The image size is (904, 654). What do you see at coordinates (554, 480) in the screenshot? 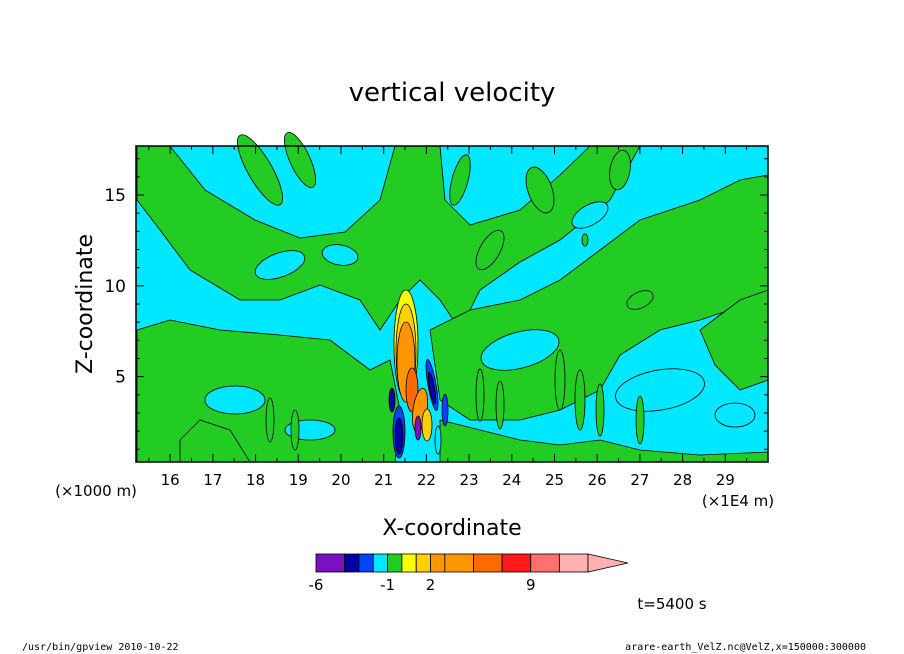
I see `x-tick-label: 25` at bounding box center [554, 480].